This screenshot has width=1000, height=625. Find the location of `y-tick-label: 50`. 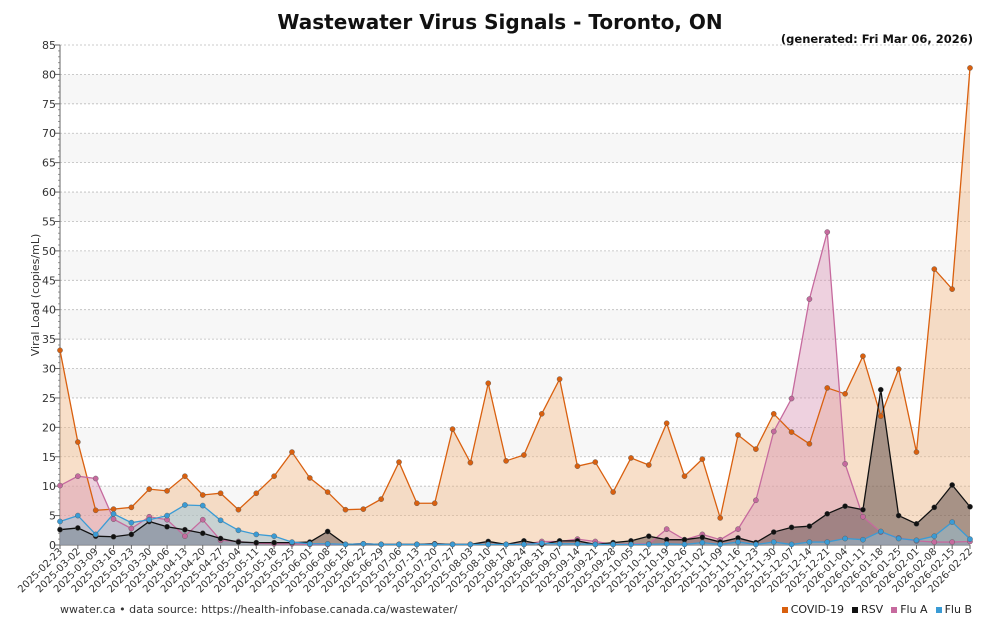

y-tick-label: 50 is located at coordinates (49, 251).